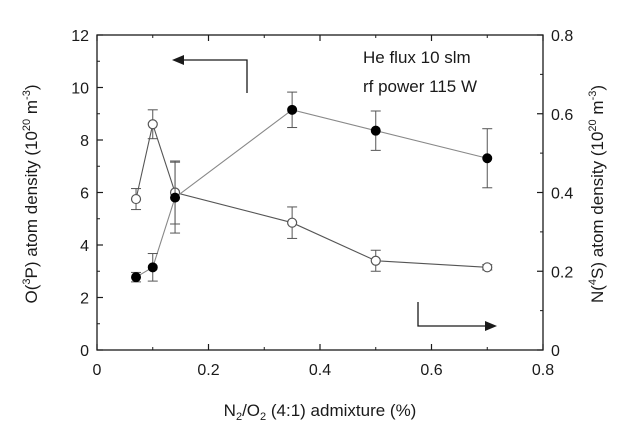 The width and height of the screenshot is (630, 426). I want to click on arrow-left-axis-indicator, so click(215, 76).